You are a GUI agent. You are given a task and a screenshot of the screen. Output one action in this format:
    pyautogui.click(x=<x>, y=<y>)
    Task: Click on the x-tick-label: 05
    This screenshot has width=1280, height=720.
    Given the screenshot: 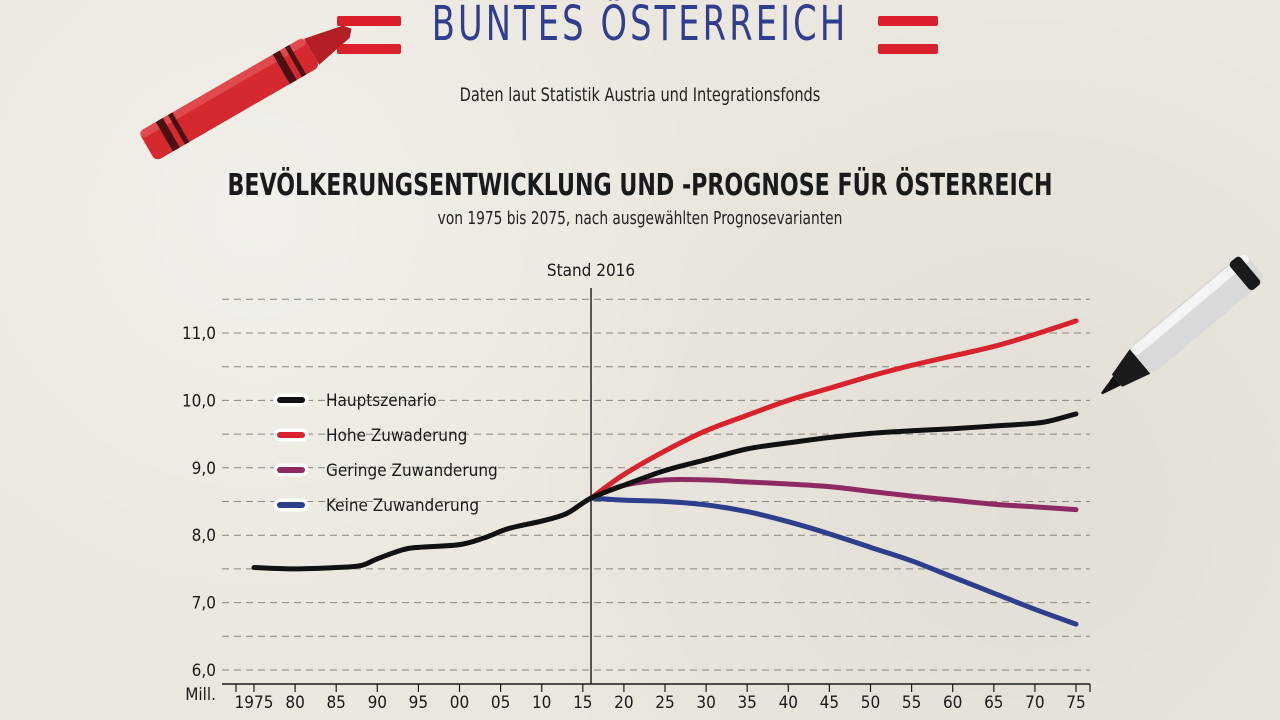 What is the action you would take?
    pyautogui.click(x=500, y=703)
    